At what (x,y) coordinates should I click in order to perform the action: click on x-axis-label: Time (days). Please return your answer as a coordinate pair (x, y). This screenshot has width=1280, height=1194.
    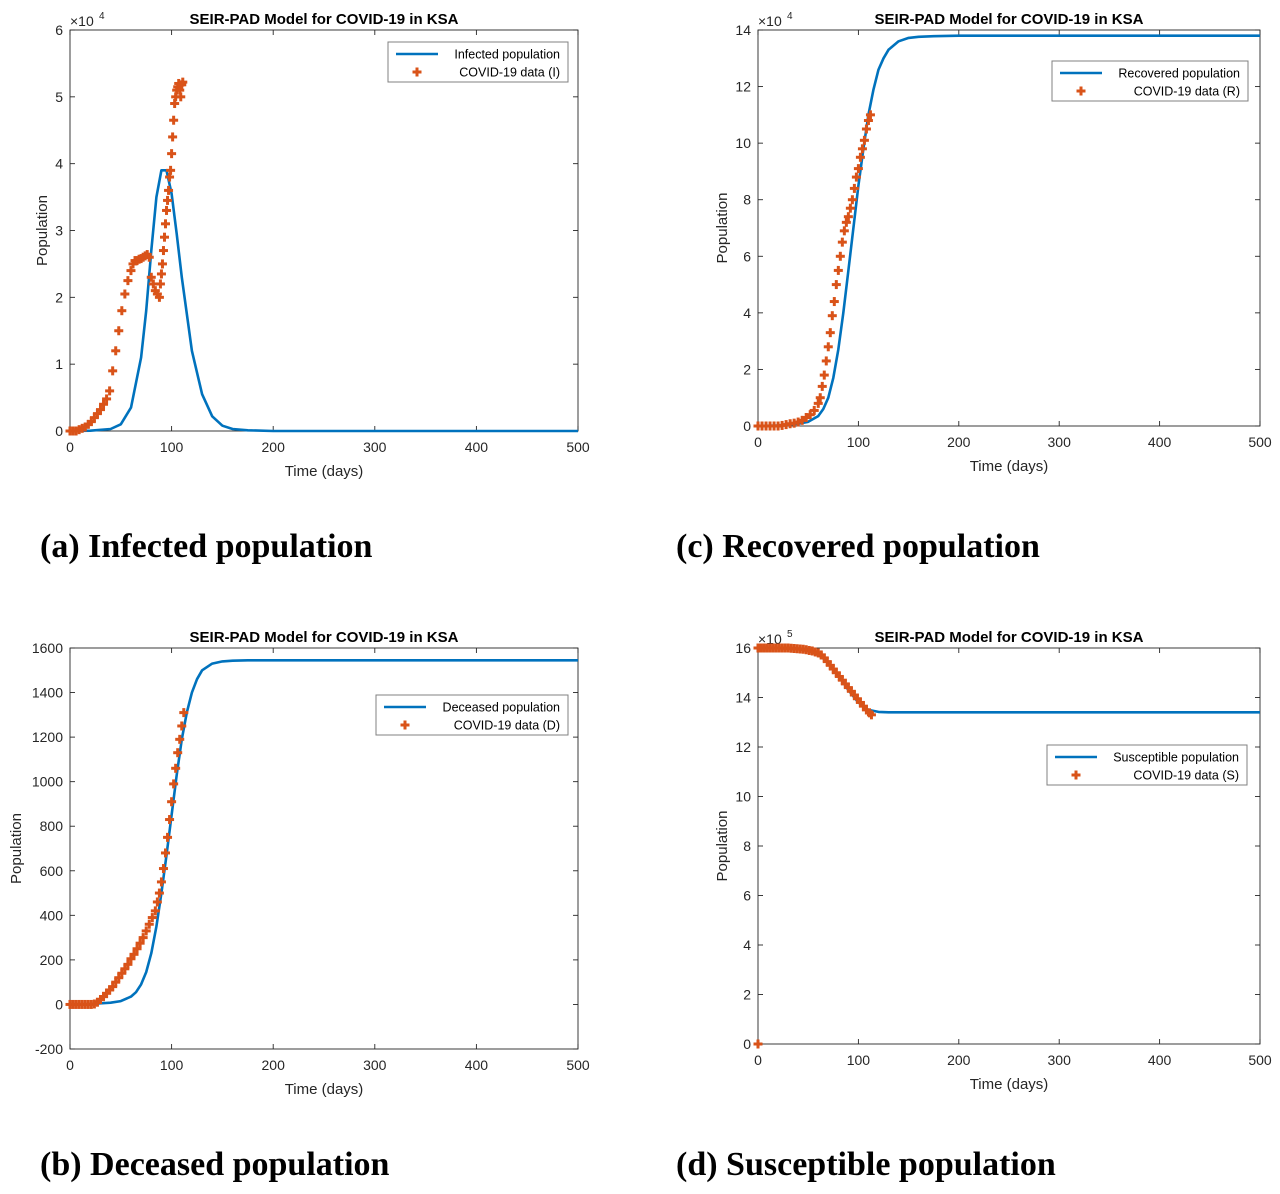
    Looking at the image, I should click on (324, 1089).